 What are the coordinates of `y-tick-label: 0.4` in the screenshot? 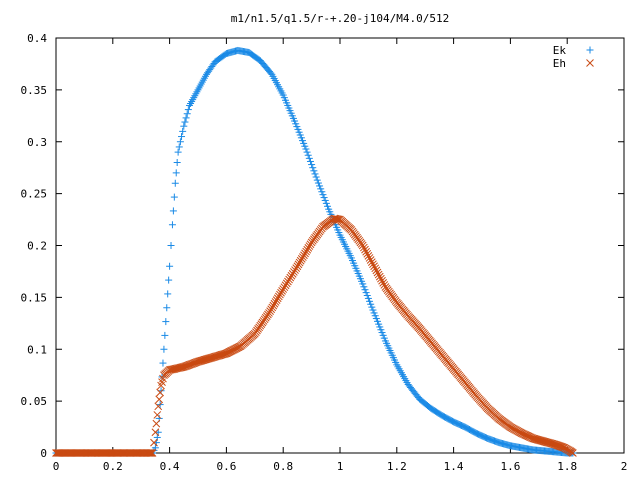 It's located at (37, 38).